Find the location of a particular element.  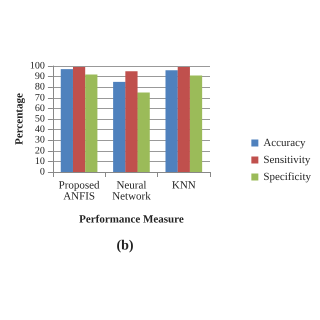

y-tick-label: 90 is located at coordinates (39, 76).